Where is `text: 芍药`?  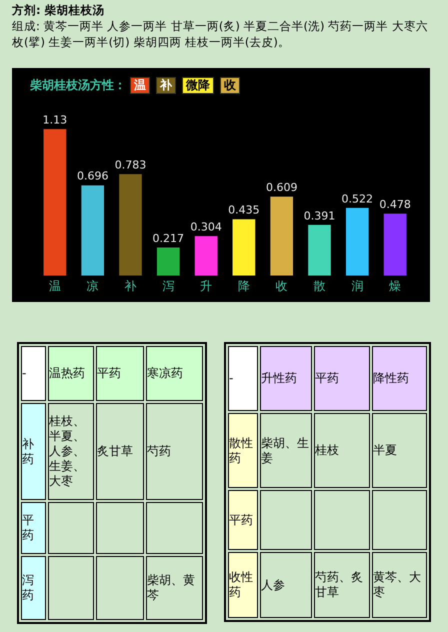
text: 芍药 is located at coordinates (159, 451).